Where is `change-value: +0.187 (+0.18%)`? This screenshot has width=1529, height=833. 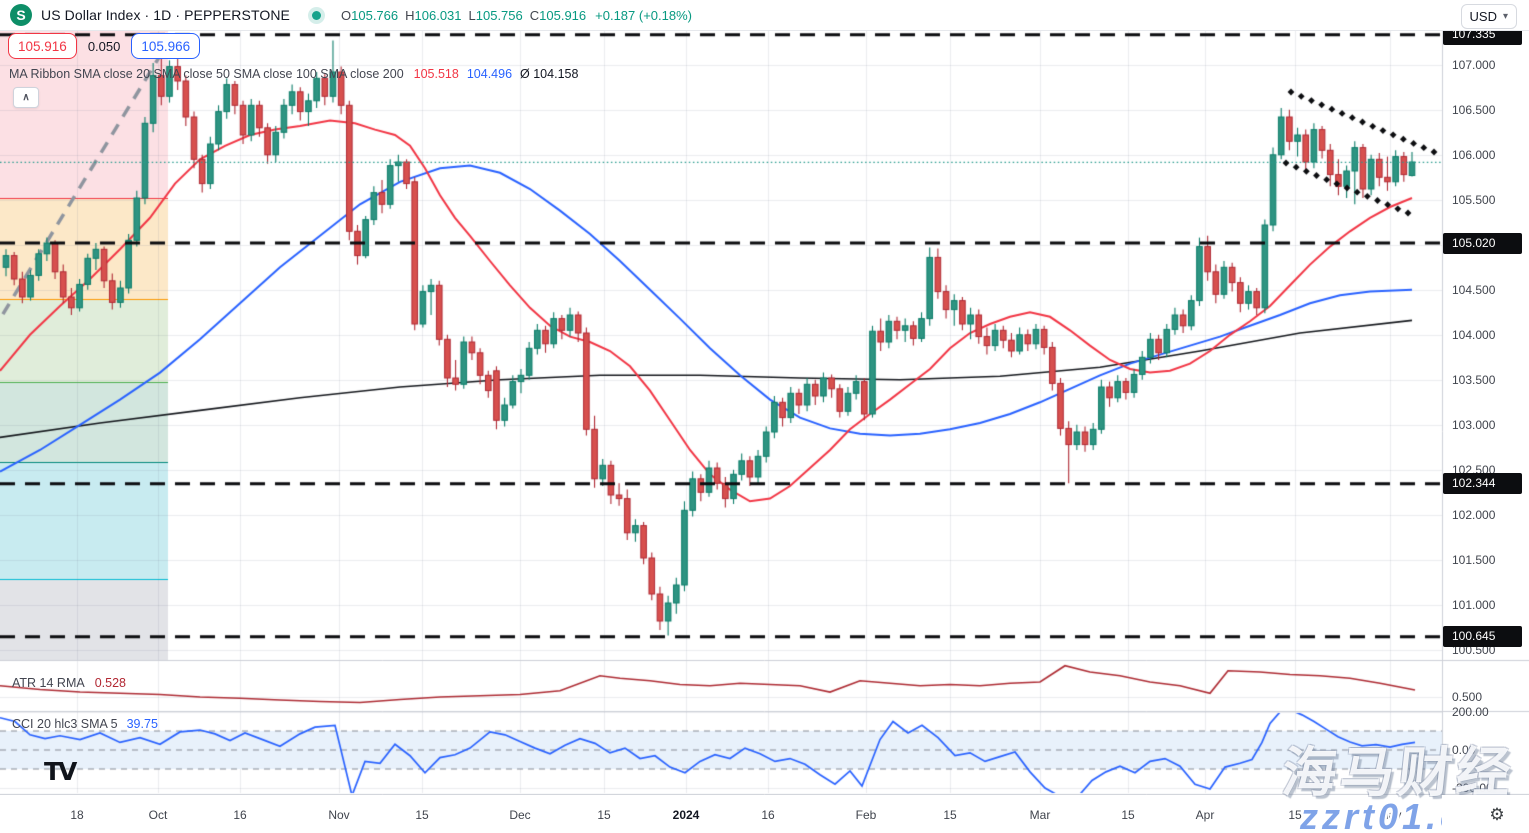 change-value: +0.187 (+0.18%) is located at coordinates (643, 15).